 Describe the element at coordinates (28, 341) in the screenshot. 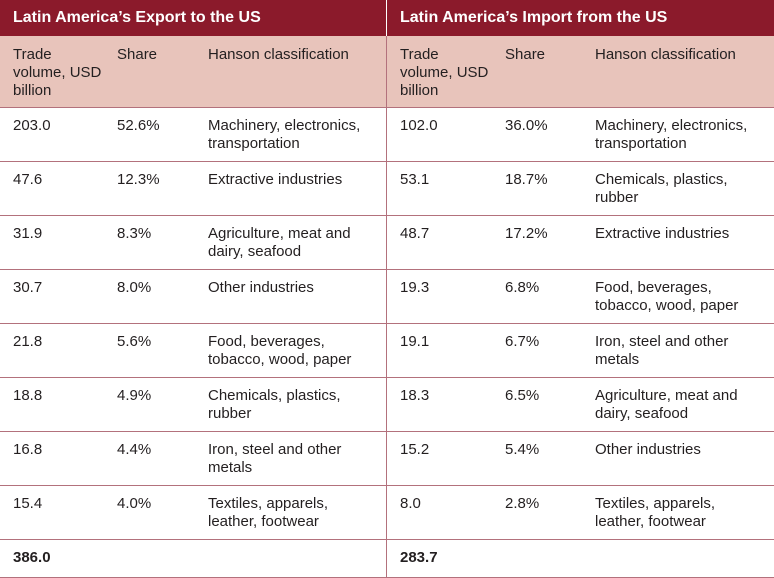

I see `export-volume: 21.8` at that location.